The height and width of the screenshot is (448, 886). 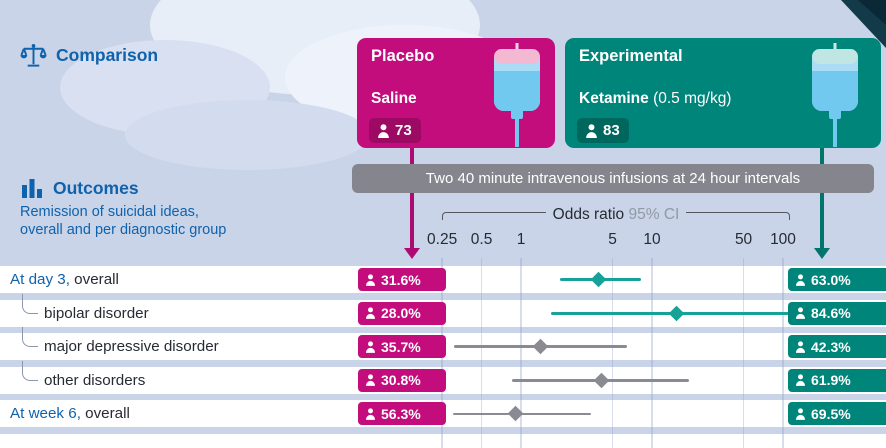 I want to click on row-label-text: other disorders, so click(x=95, y=380).